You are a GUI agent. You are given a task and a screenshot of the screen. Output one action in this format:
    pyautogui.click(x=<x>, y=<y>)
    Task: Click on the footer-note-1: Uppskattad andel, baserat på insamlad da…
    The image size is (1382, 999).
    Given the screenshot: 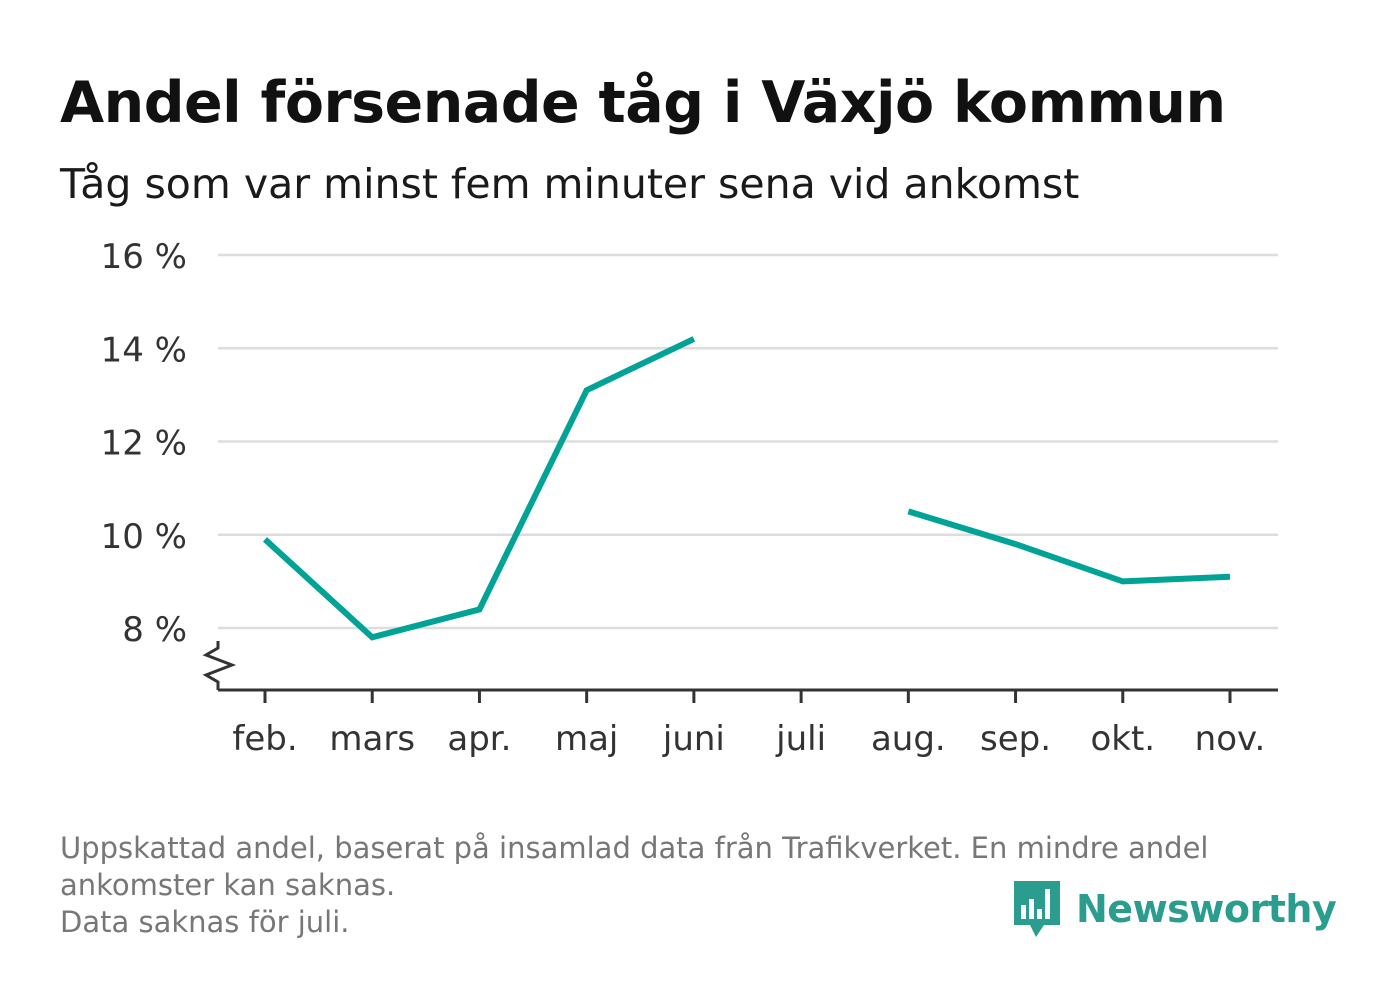 What is the action you would take?
    pyautogui.click(x=634, y=848)
    